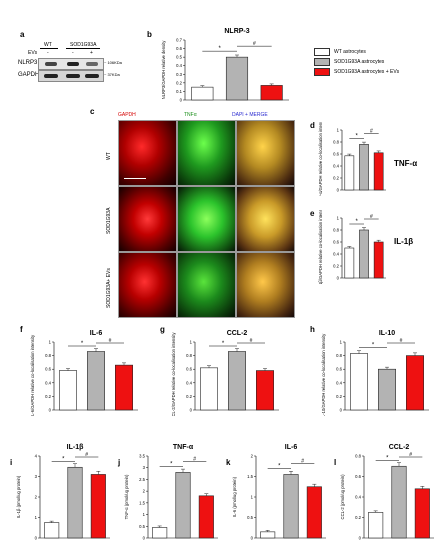 The image size is (444, 550). Describe the element at coordinates (135, 178) in the screenshot. I see `scale-bar` at that location.